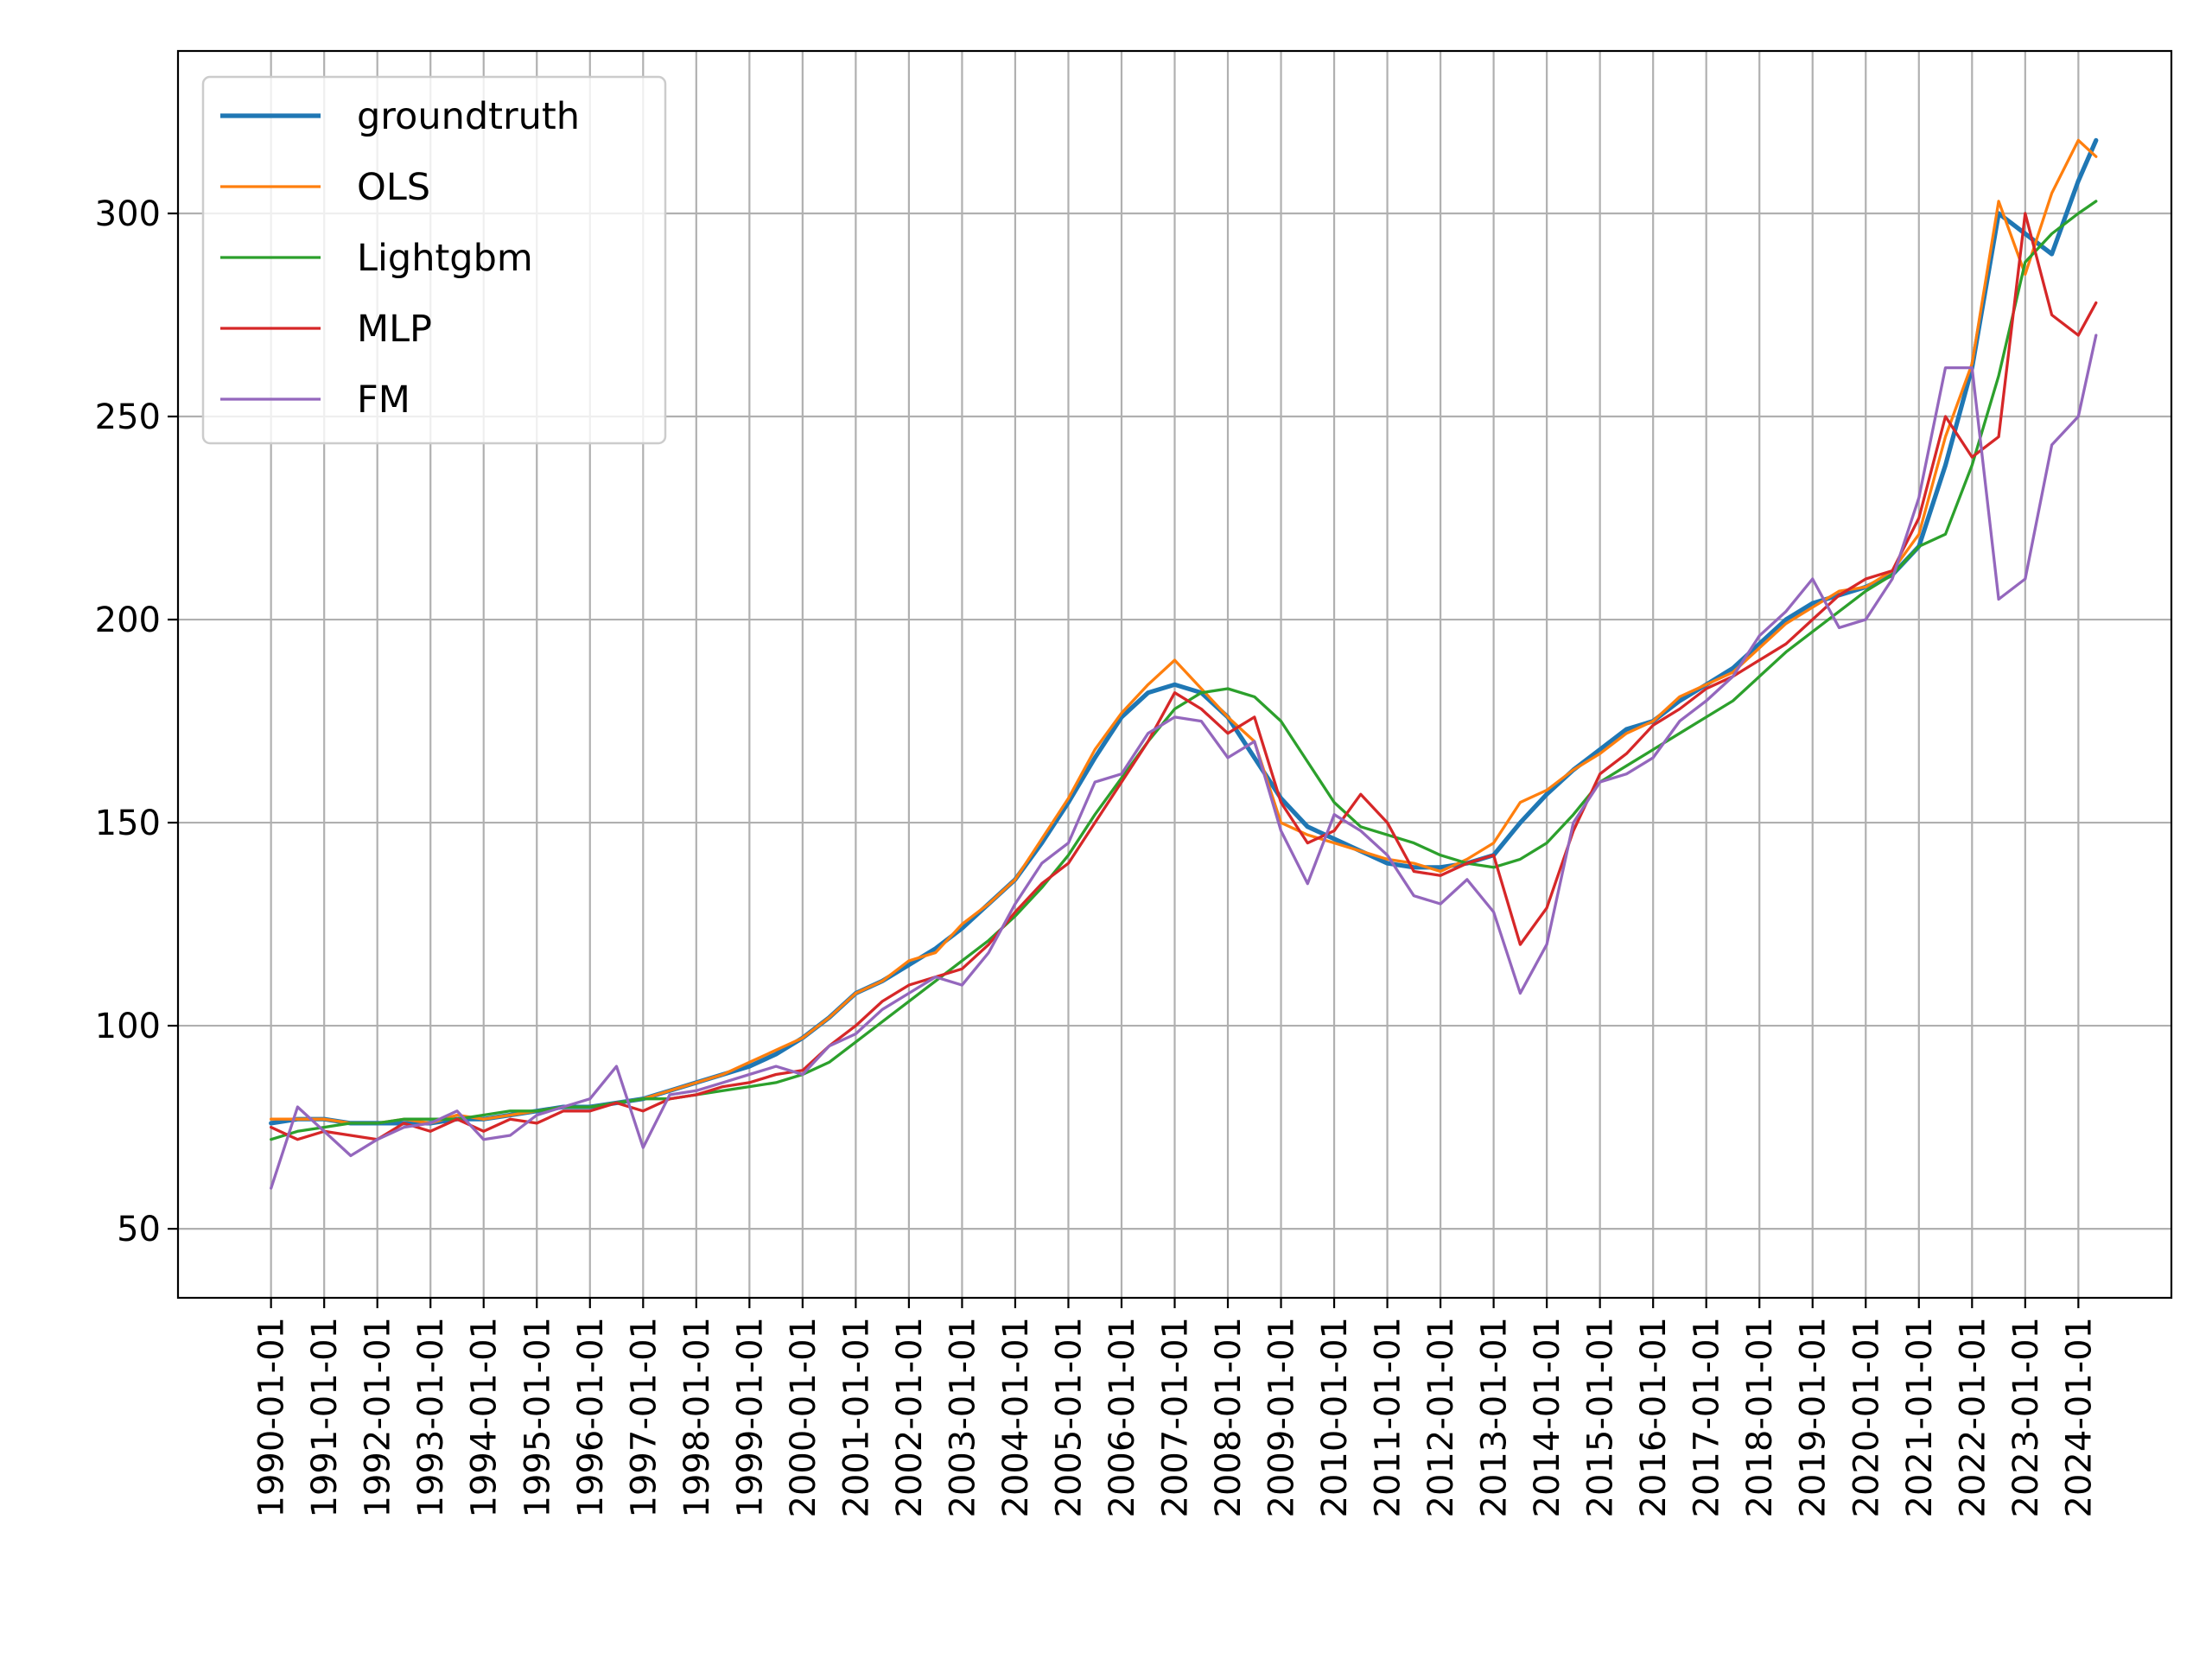 This screenshot has height=1659, width=2212. What do you see at coordinates (128, 214) in the screenshot?
I see `y-tick-label: 300` at bounding box center [128, 214].